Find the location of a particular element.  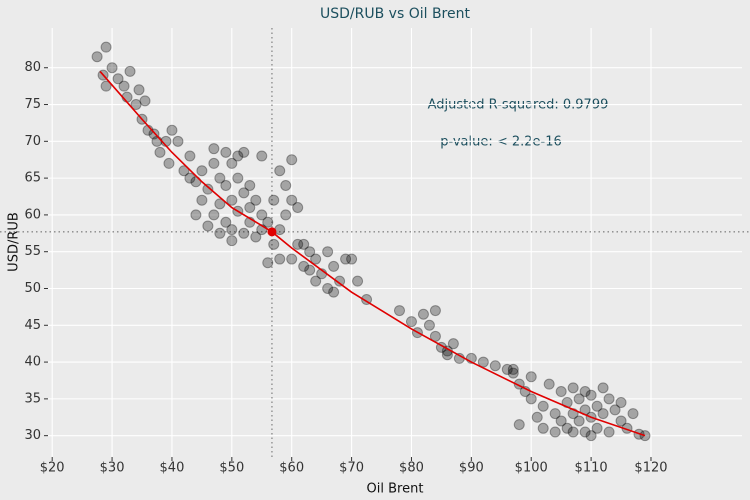

y-tick-label: 70 is located at coordinates (32, 141).